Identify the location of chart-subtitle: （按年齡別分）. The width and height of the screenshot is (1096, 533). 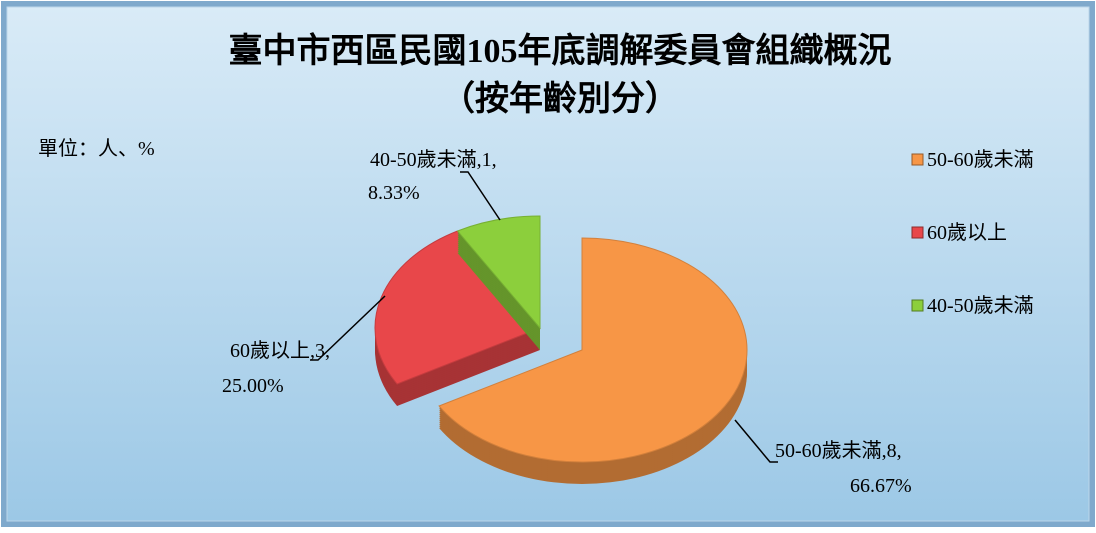
(560, 98).